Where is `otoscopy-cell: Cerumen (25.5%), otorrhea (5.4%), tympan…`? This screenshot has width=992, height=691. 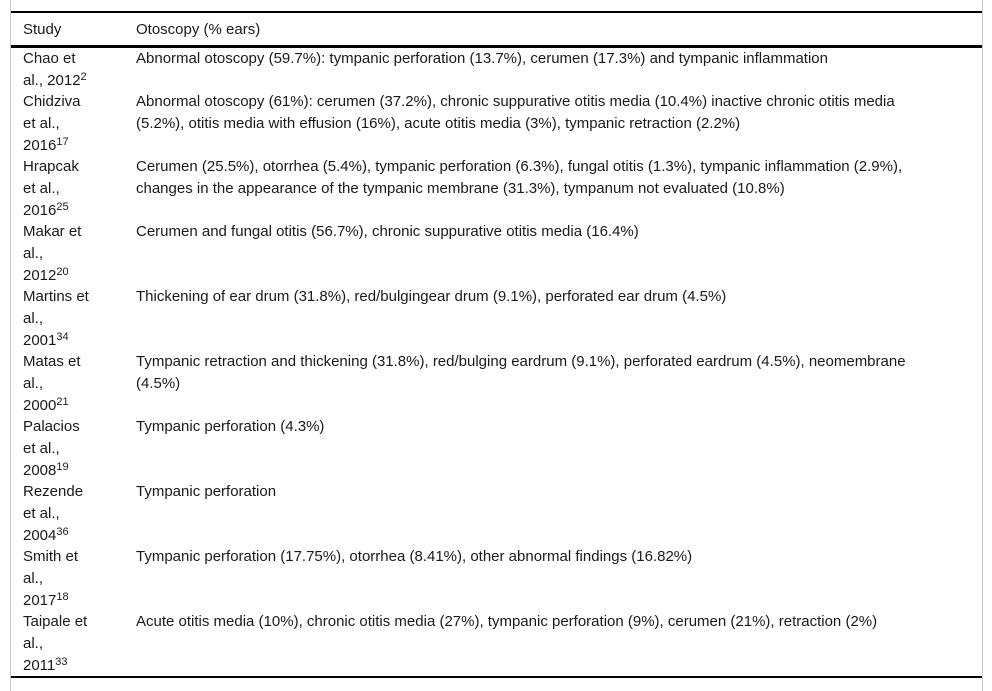 otoscopy-cell: Cerumen (25.5%), otorrhea (5.4%), tympan… is located at coordinates (519, 178).